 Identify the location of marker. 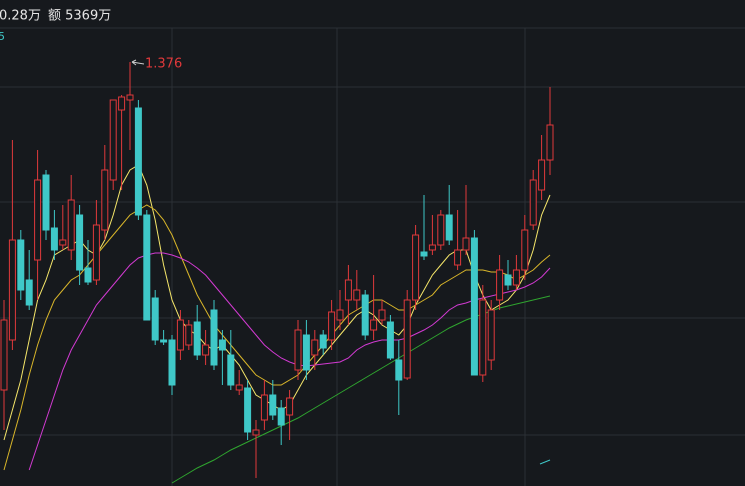
(545, 462).